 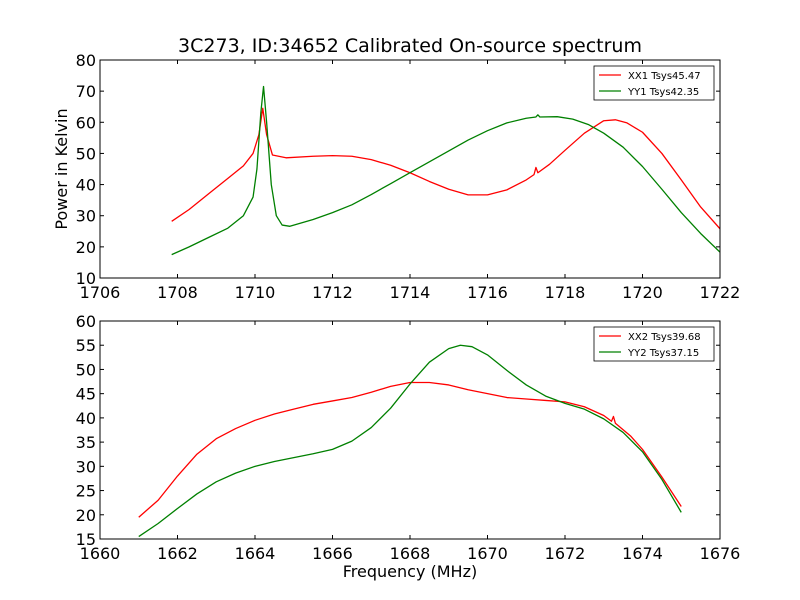 I want to click on x-axis-label: Frequency (MHz), so click(x=410, y=571).